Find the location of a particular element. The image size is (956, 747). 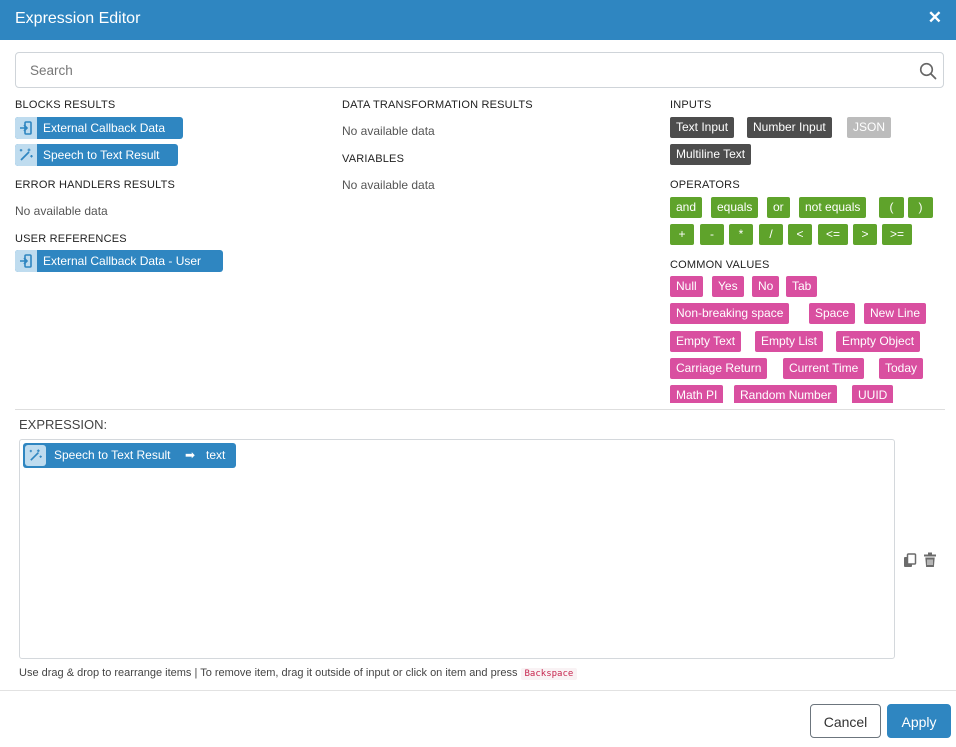

operator-not-equals: not equals is located at coordinates (833, 207).